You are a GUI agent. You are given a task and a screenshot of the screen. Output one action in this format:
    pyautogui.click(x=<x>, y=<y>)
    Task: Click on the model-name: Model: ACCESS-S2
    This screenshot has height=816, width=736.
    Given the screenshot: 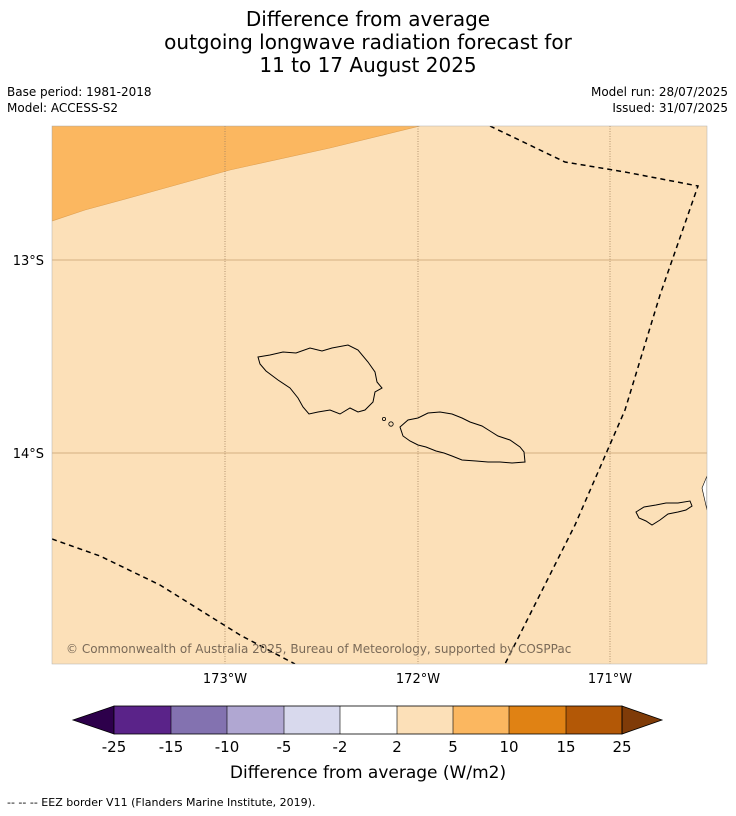 What is the action you would take?
    pyautogui.click(x=63, y=108)
    